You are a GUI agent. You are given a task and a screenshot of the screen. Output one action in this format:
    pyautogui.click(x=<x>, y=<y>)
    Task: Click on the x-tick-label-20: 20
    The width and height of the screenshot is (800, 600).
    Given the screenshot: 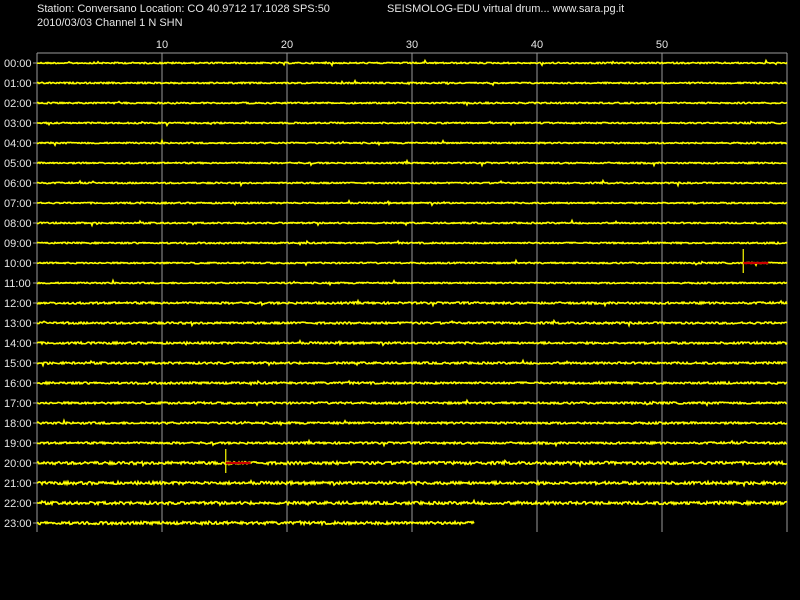 What is the action you would take?
    pyautogui.click(x=287, y=45)
    